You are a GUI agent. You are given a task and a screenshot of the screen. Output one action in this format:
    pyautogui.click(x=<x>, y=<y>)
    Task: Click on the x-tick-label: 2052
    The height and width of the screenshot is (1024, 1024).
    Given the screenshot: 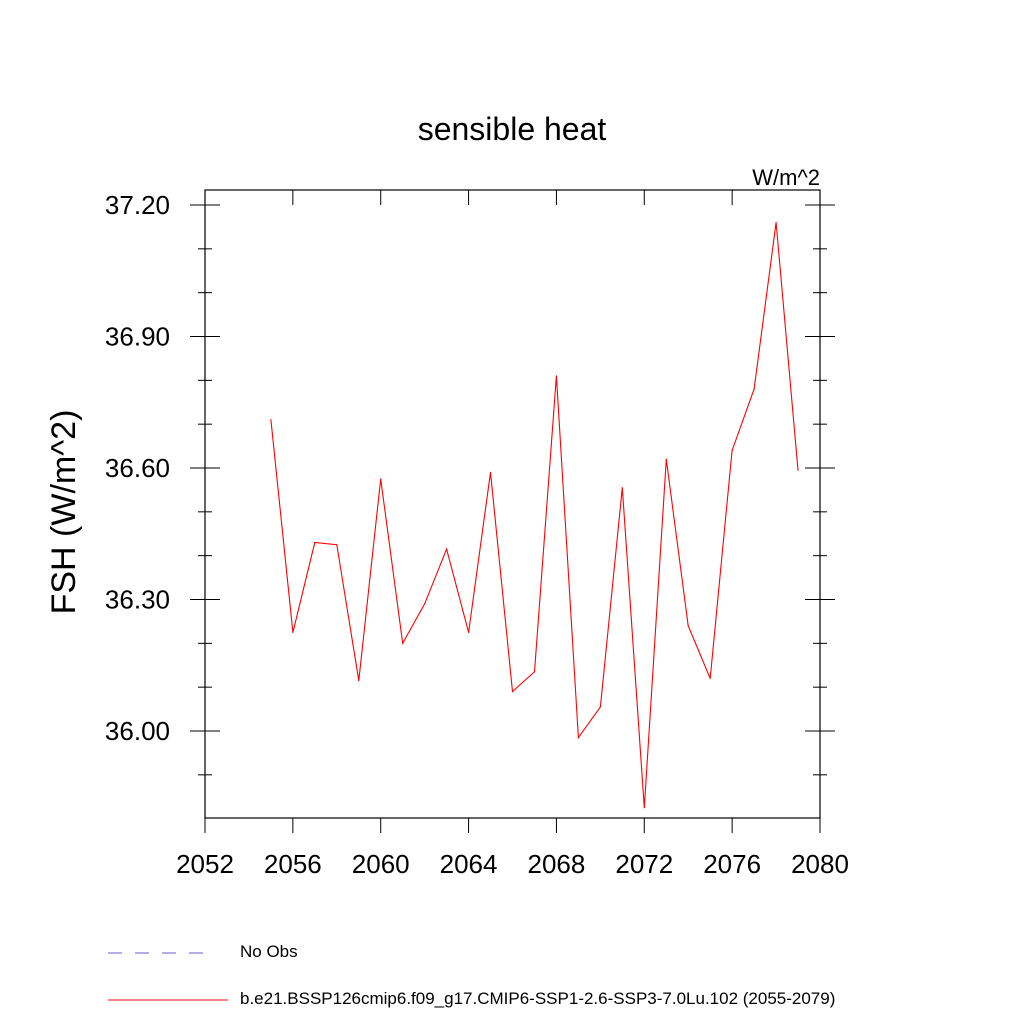 What is the action you would take?
    pyautogui.click(x=205, y=864)
    